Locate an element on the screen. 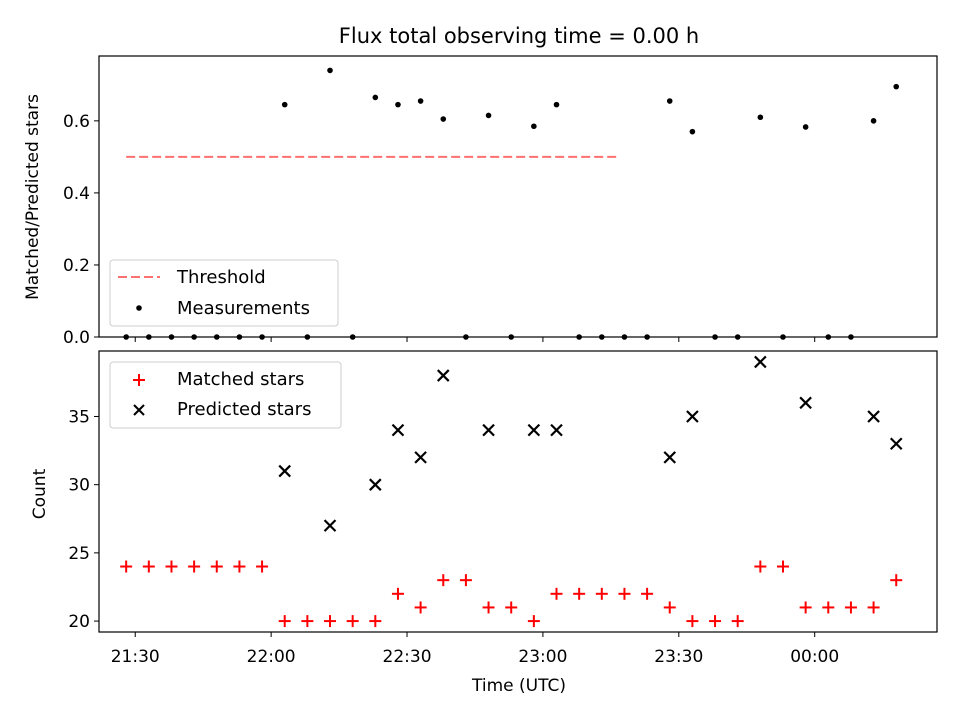  count-y-axis-label: Count is located at coordinates (40, 493).